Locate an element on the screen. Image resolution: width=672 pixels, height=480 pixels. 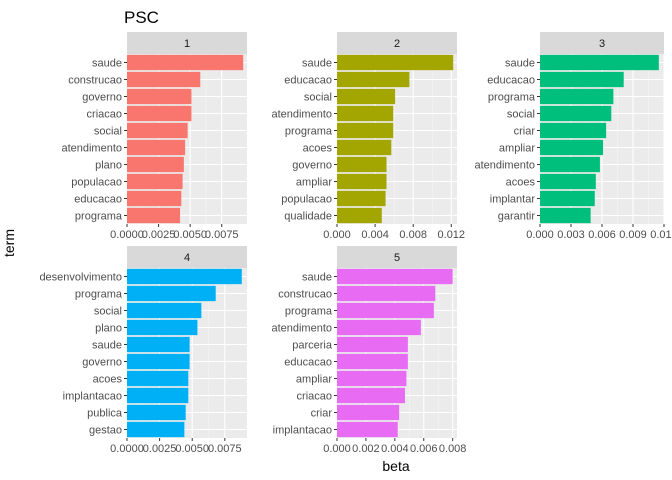
x-tick-label: 0.012 is located at coordinates (661, 235).